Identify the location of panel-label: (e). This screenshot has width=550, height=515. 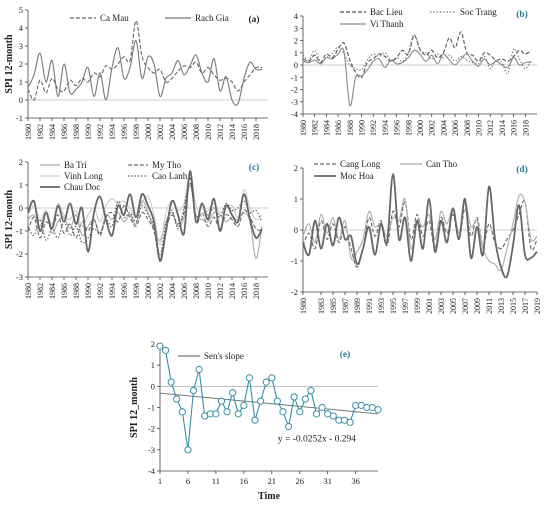
(345, 354).